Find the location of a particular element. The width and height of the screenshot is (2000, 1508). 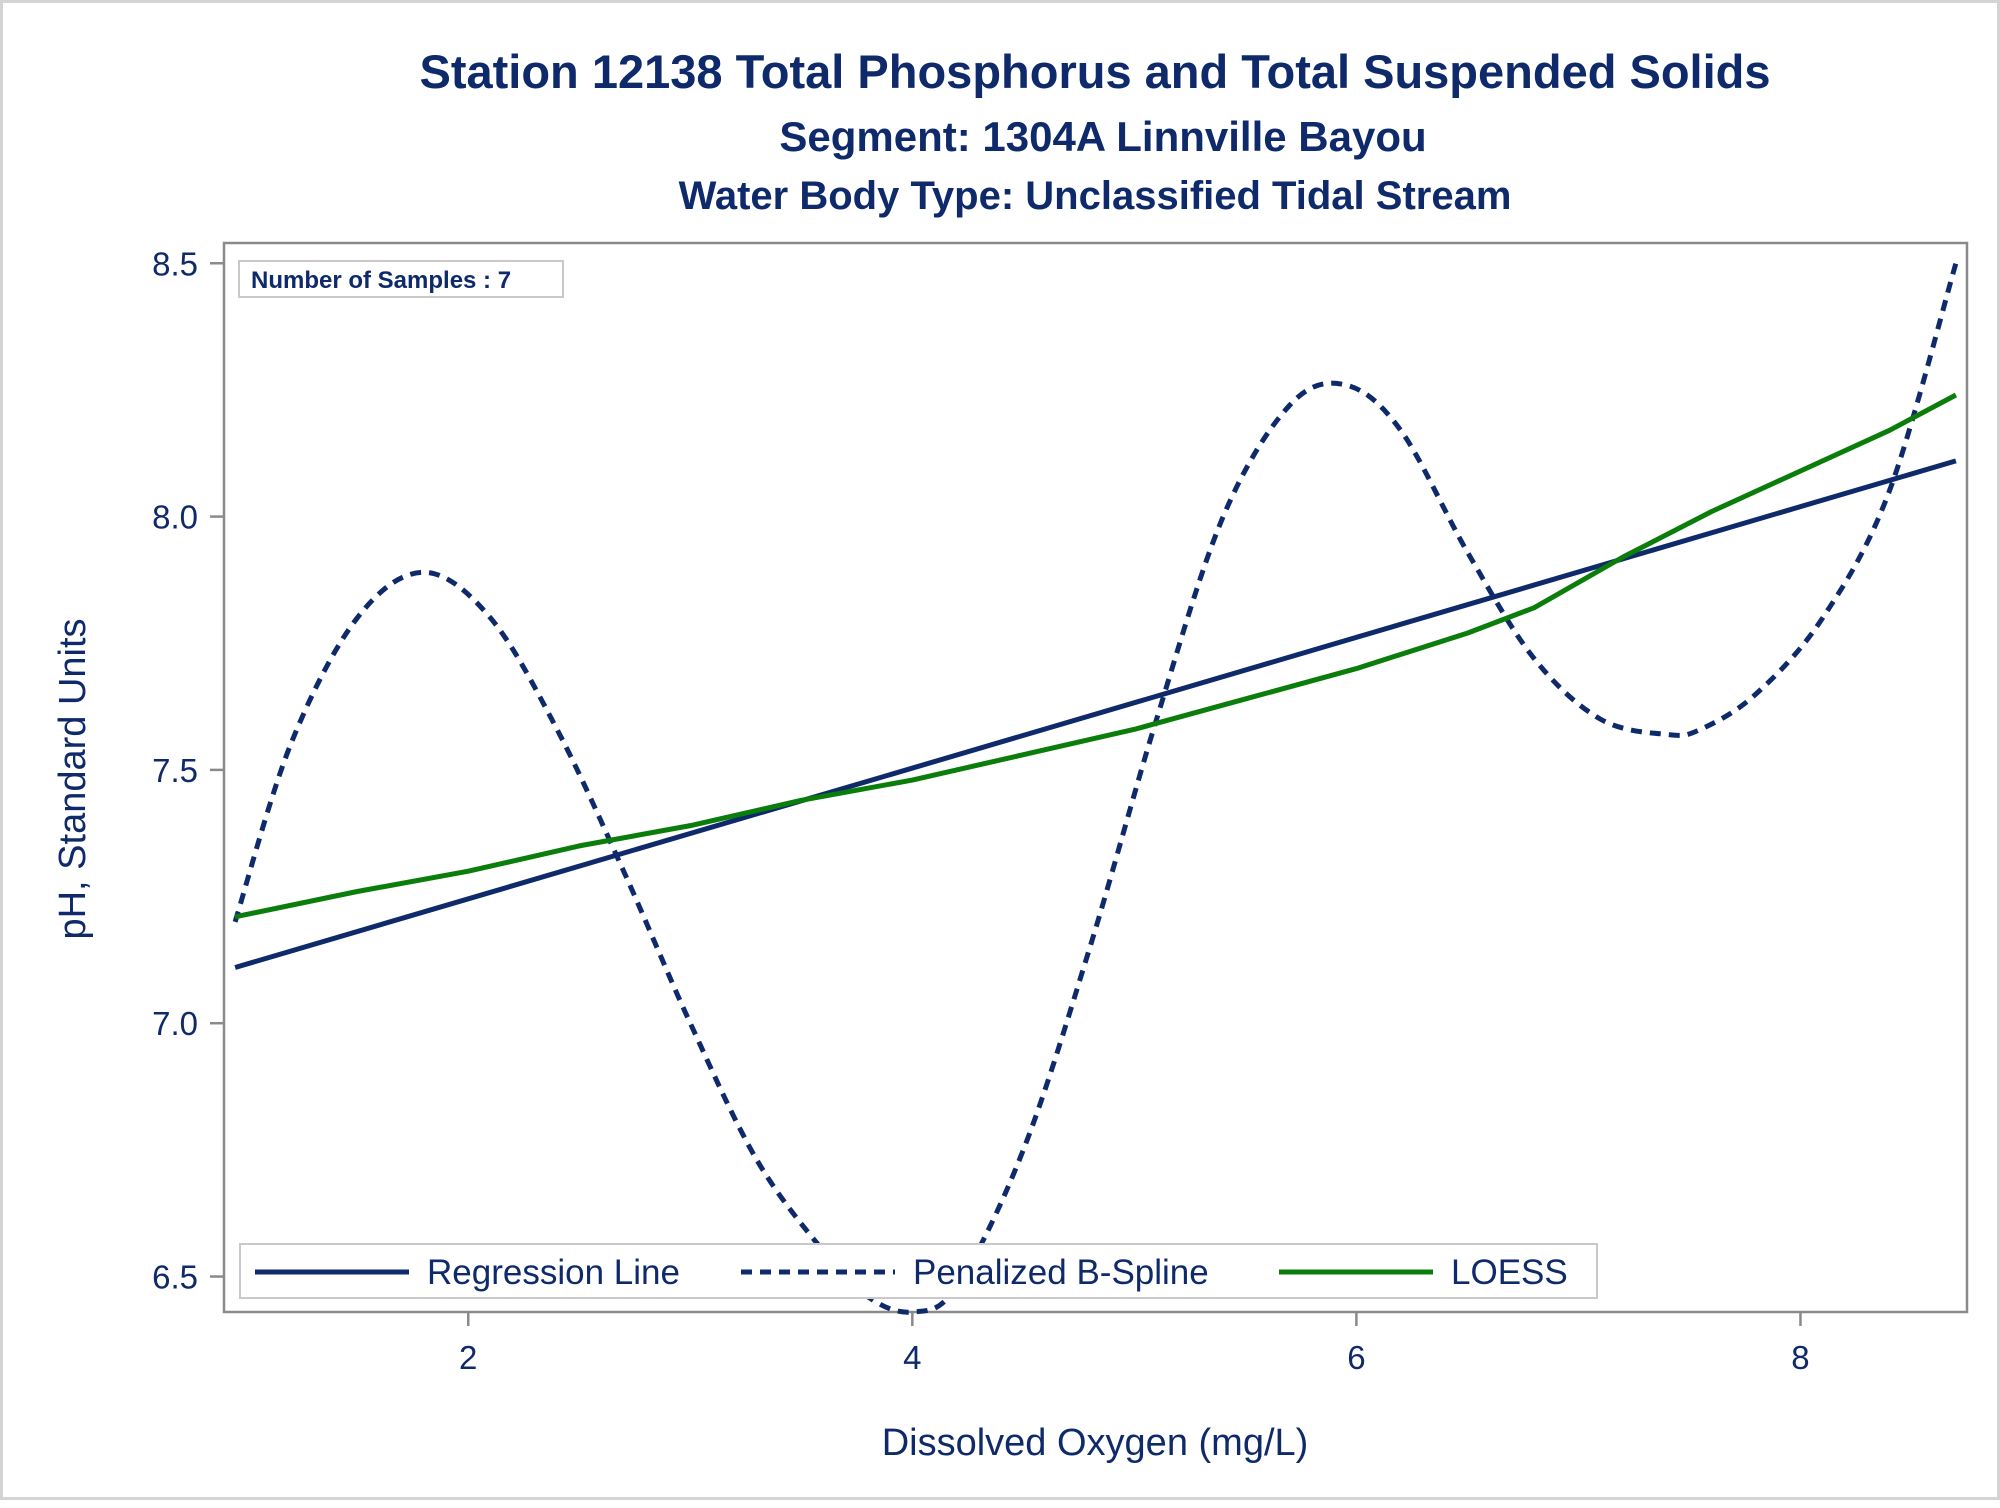

legend: Regression Line Penalized B-Spline LOESS is located at coordinates (918, 1271).